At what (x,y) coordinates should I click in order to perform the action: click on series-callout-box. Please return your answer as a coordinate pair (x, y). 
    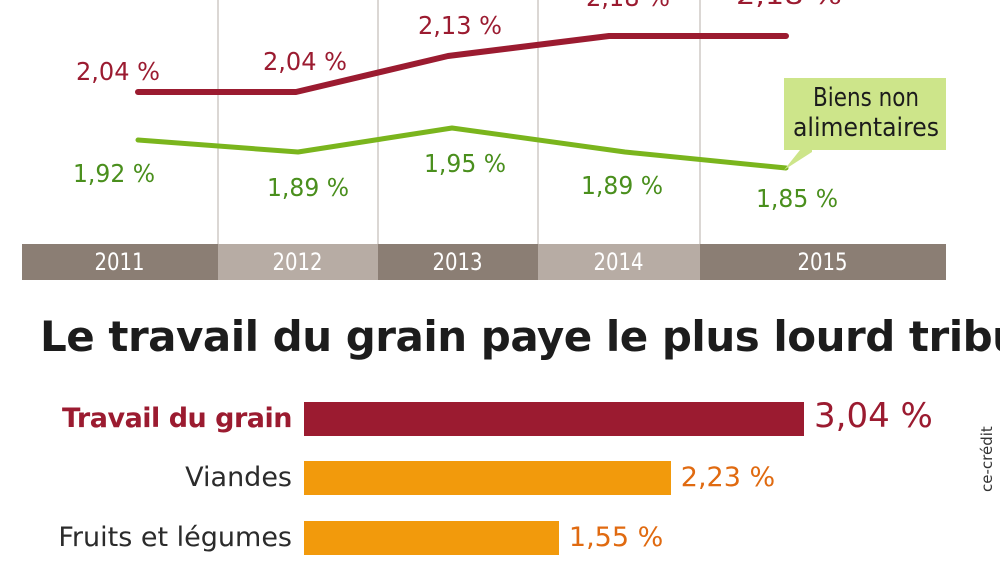
    Looking at the image, I should click on (865, 124).